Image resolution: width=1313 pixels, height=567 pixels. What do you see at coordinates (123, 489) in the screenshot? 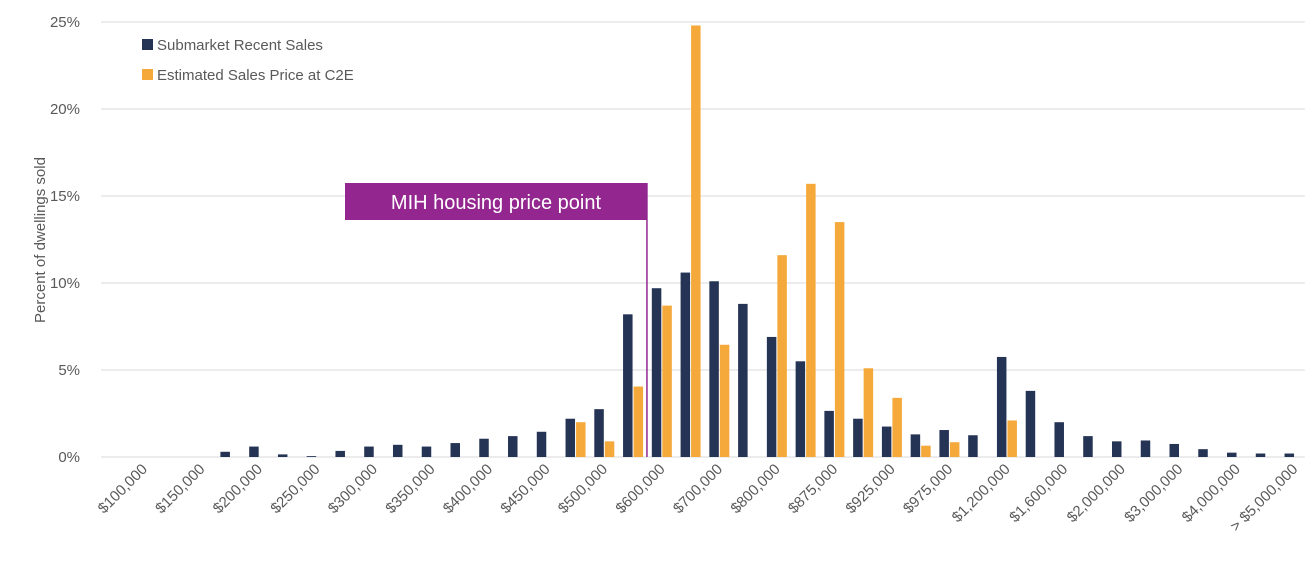
I see `x-tick-label: $100,000` at bounding box center [123, 489].